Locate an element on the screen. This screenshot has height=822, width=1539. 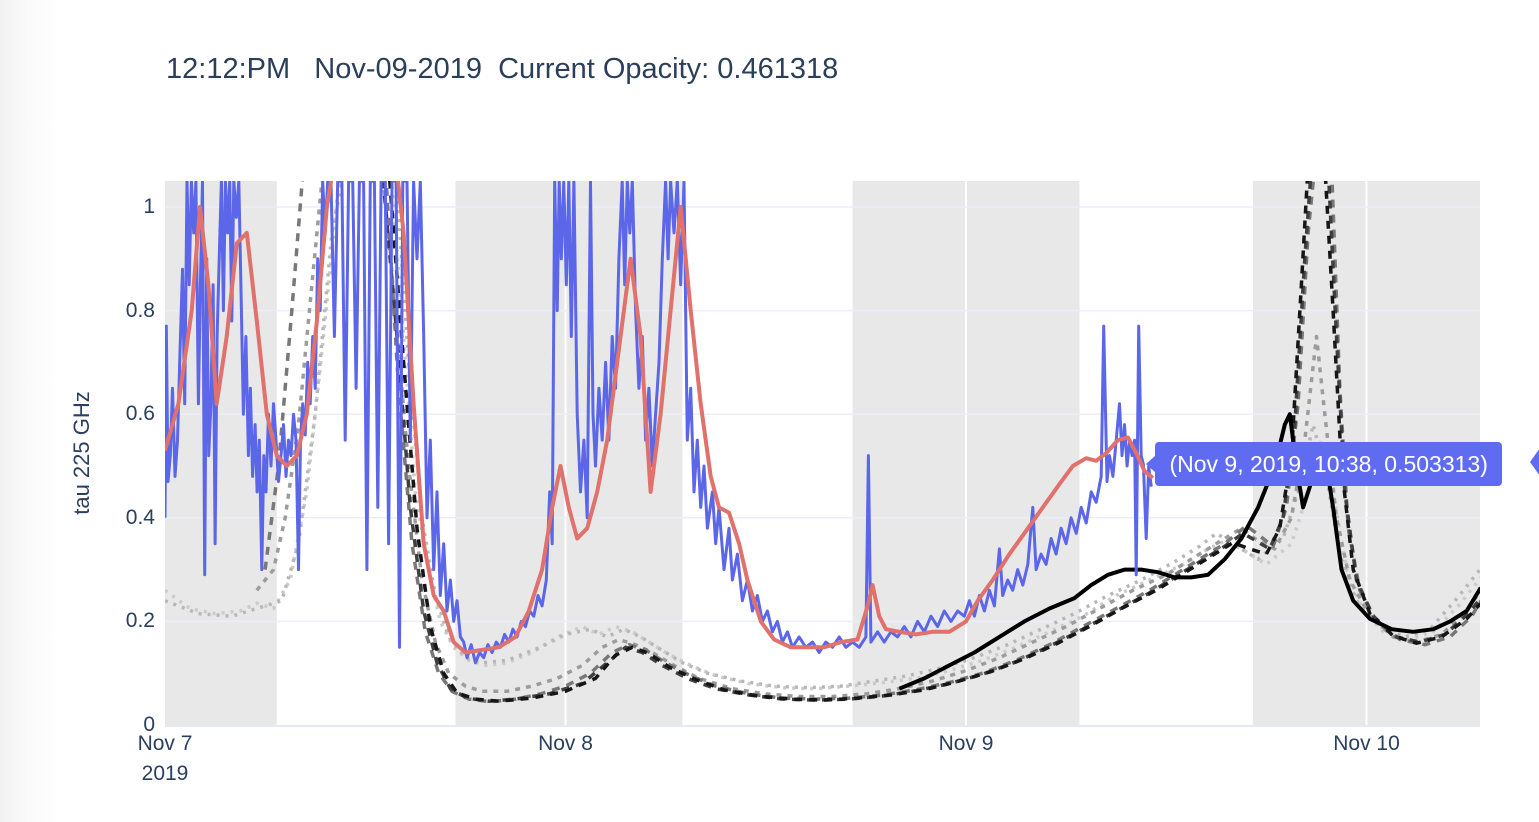
tooltip-fragment-right-edge is located at coordinates (1534, 462).